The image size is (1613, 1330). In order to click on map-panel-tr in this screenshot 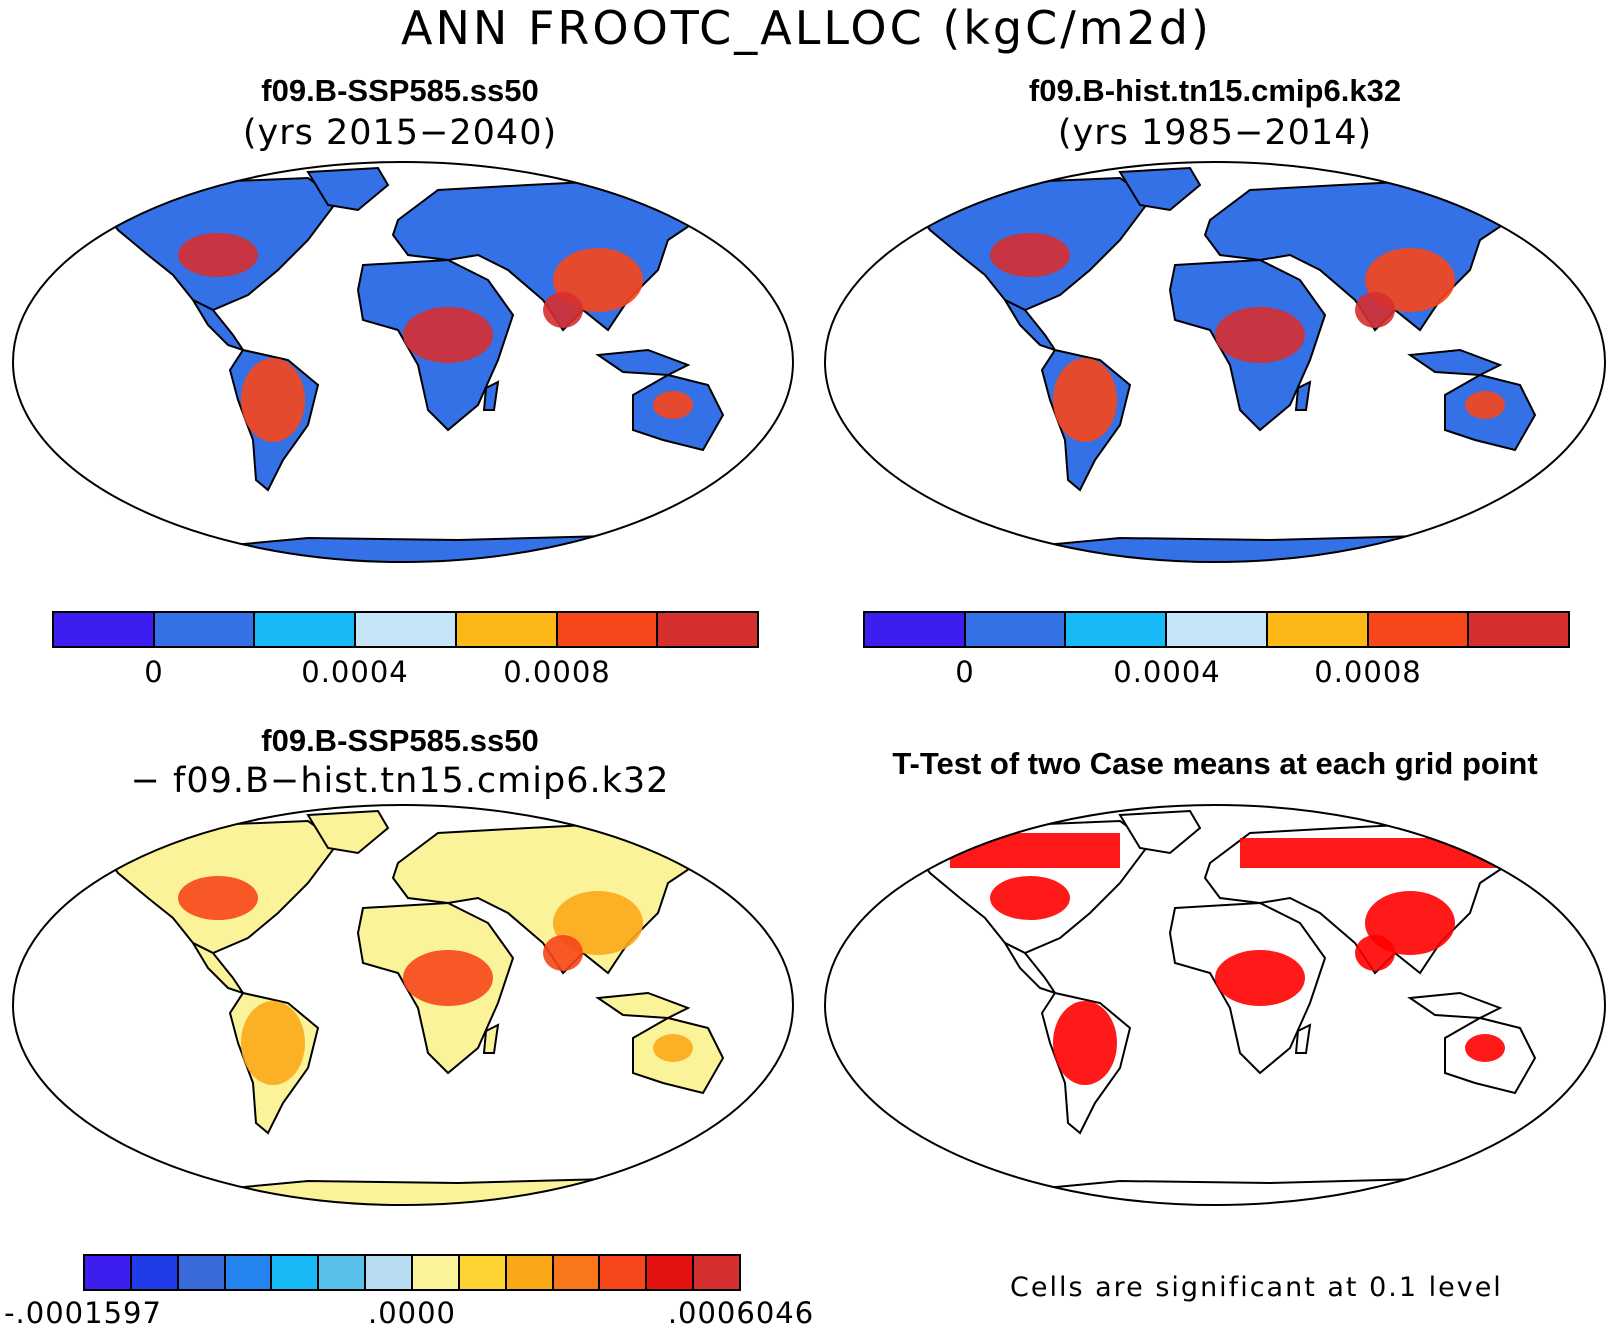, I will do `click(1215, 362)`.